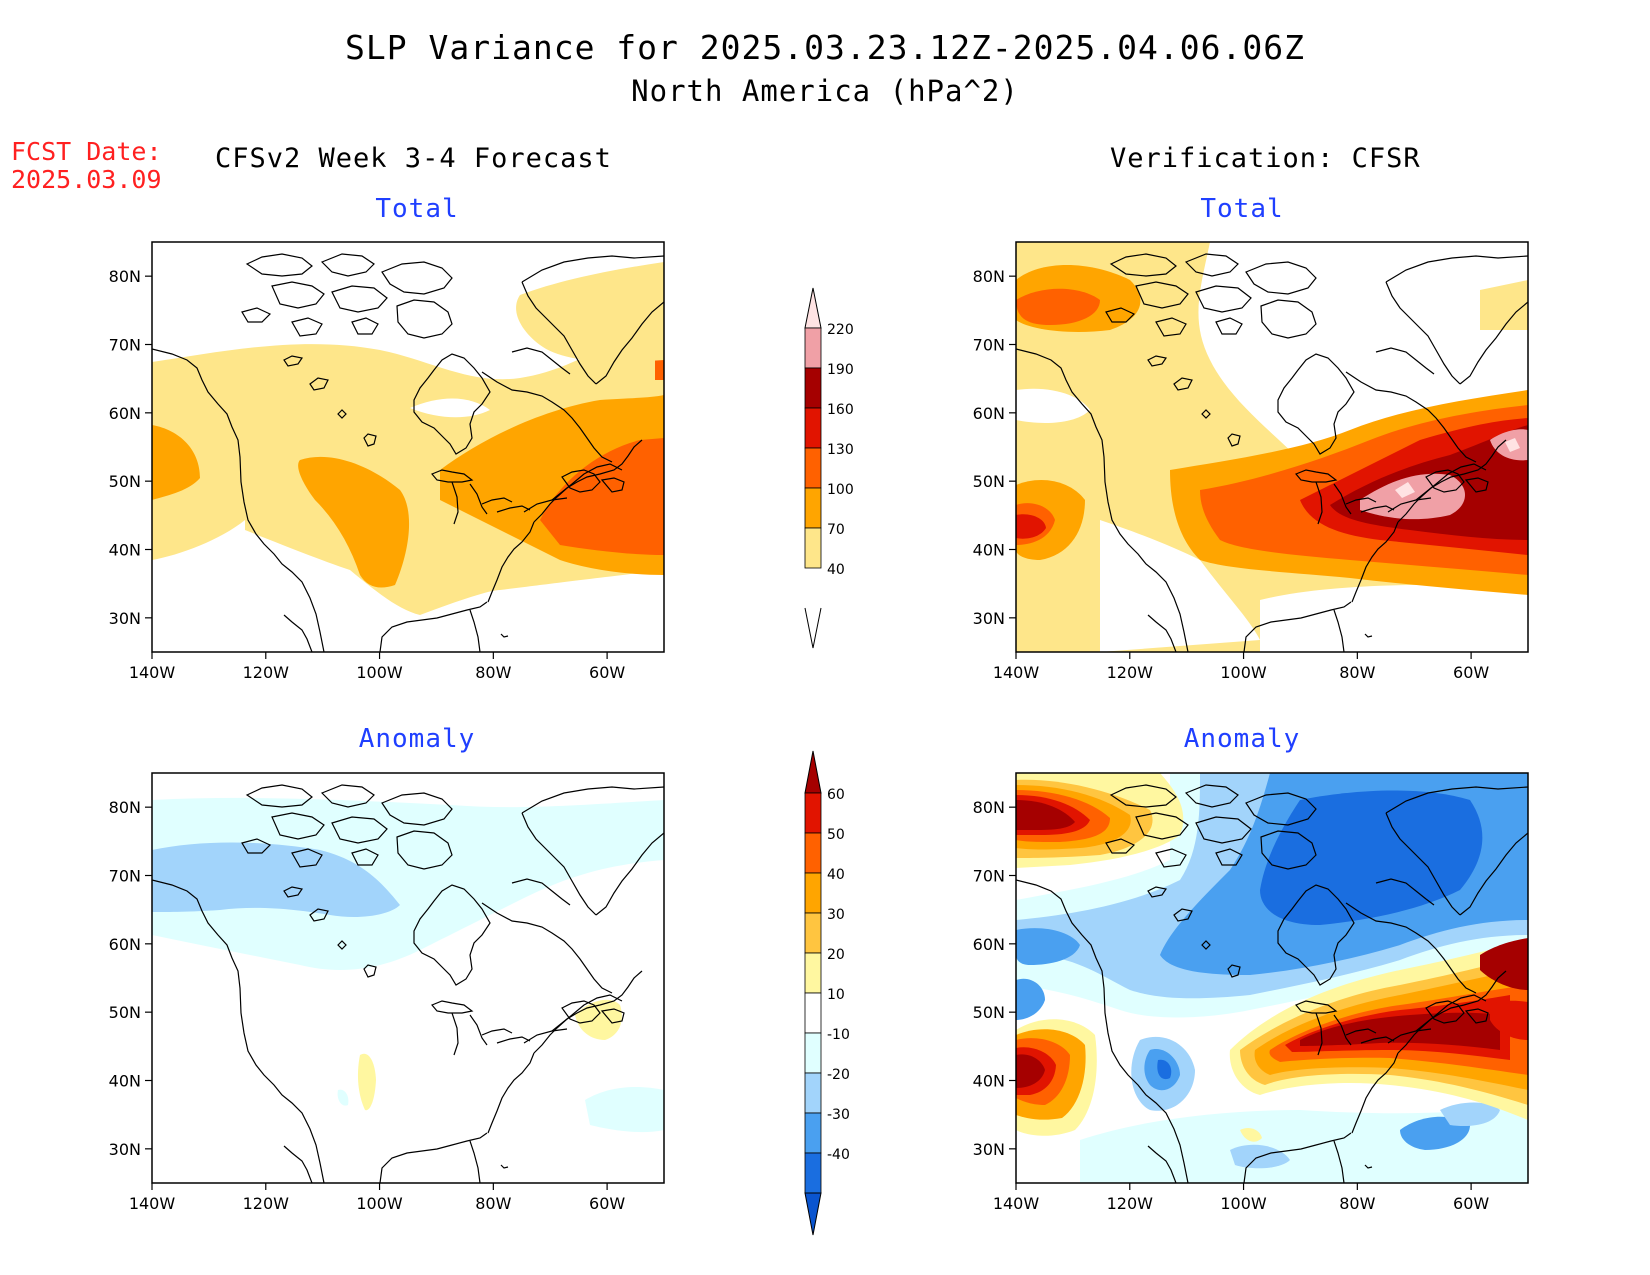 The height and width of the screenshot is (1275, 1650). Describe the element at coordinates (840, 490) in the screenshot. I see `total-colorbar-label: 100` at that location.